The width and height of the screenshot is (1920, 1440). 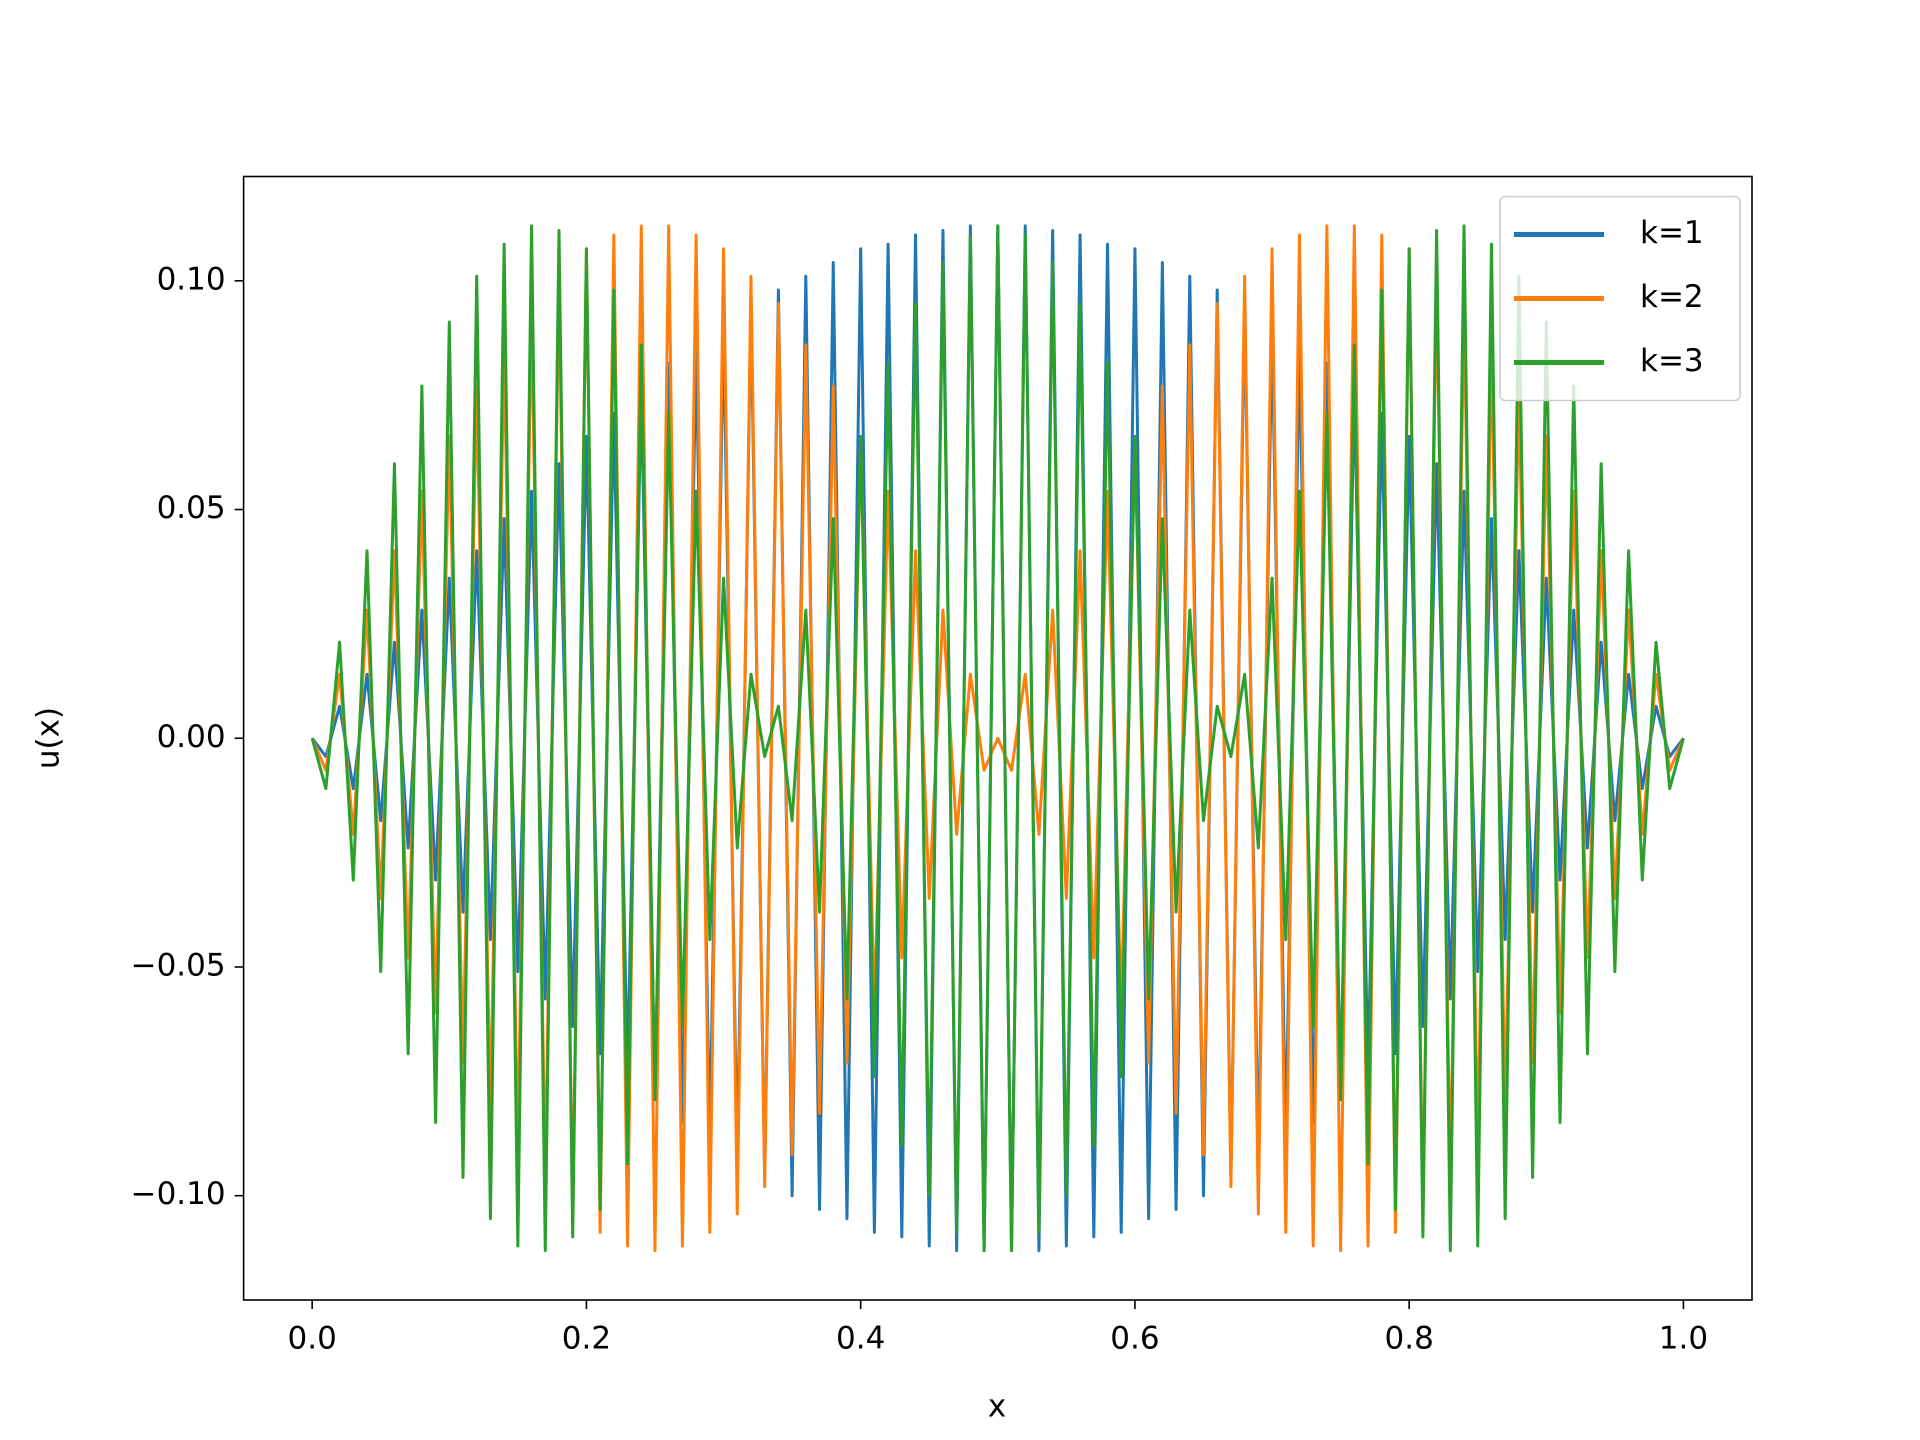 I want to click on legend-label: k=1, so click(x=1672, y=233).